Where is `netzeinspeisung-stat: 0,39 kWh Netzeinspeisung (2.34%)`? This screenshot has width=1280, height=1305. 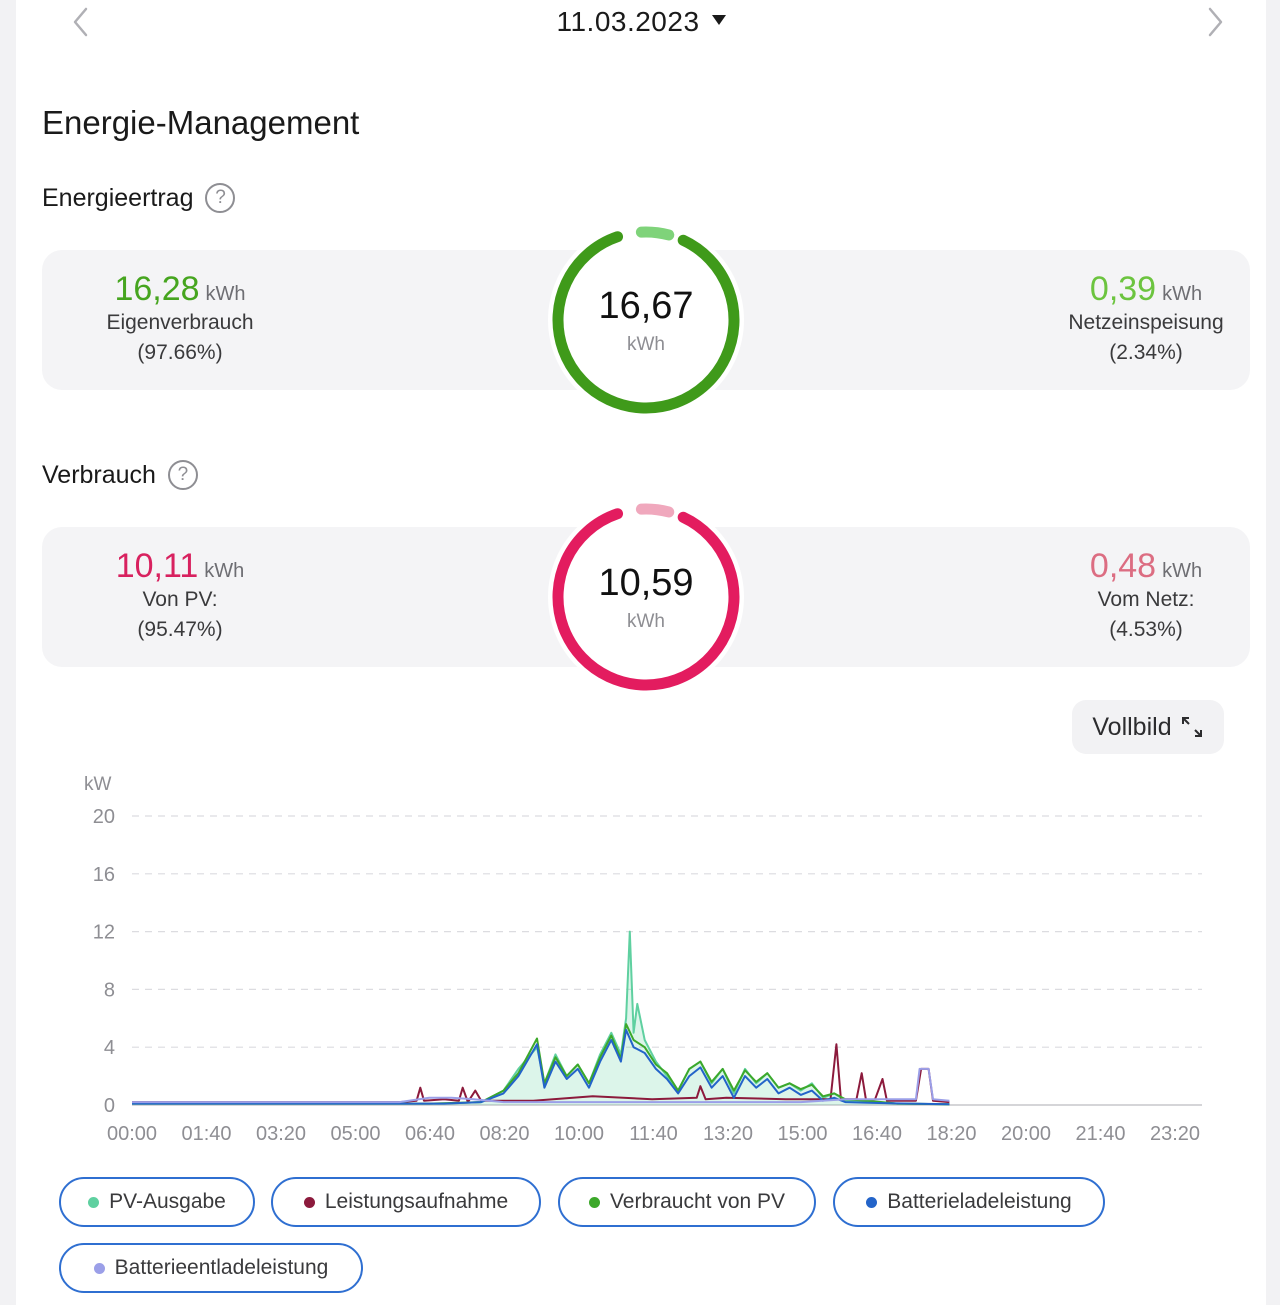
netzeinspeisung-stat: 0,39 kWh Netzeinspeisung (2.34%) is located at coordinates (1146, 317).